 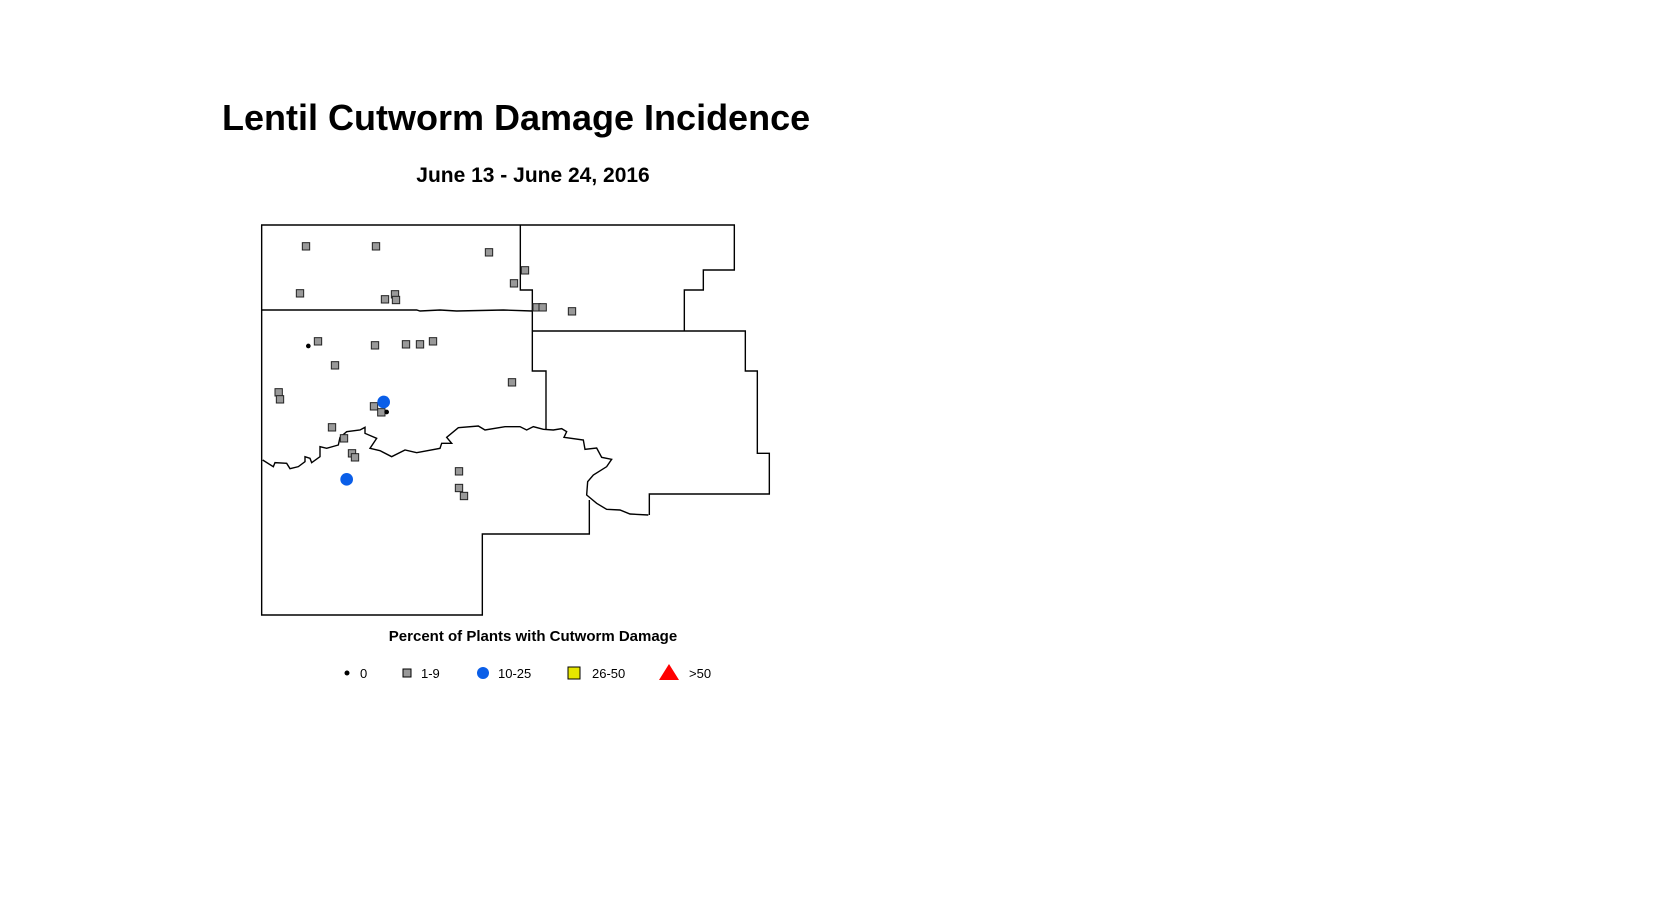 I want to click on region-boundaries, so click(x=515, y=420).